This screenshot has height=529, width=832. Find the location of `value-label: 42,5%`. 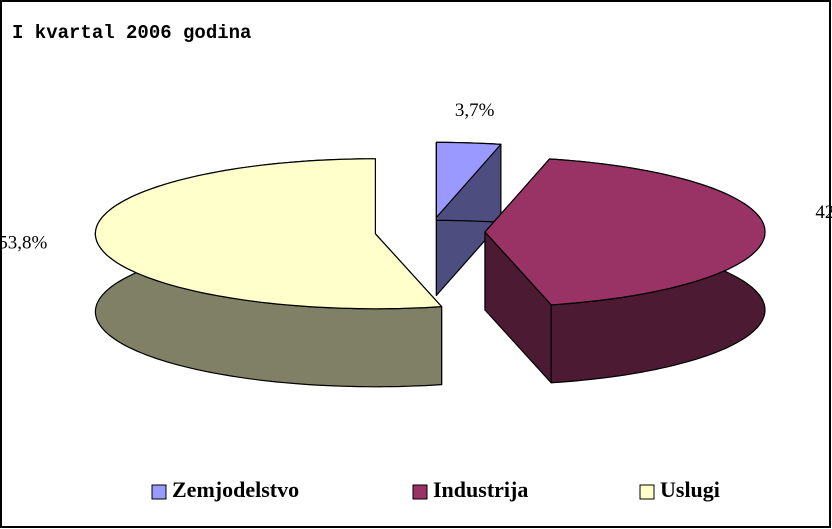

value-label: 42,5% is located at coordinates (823, 212).